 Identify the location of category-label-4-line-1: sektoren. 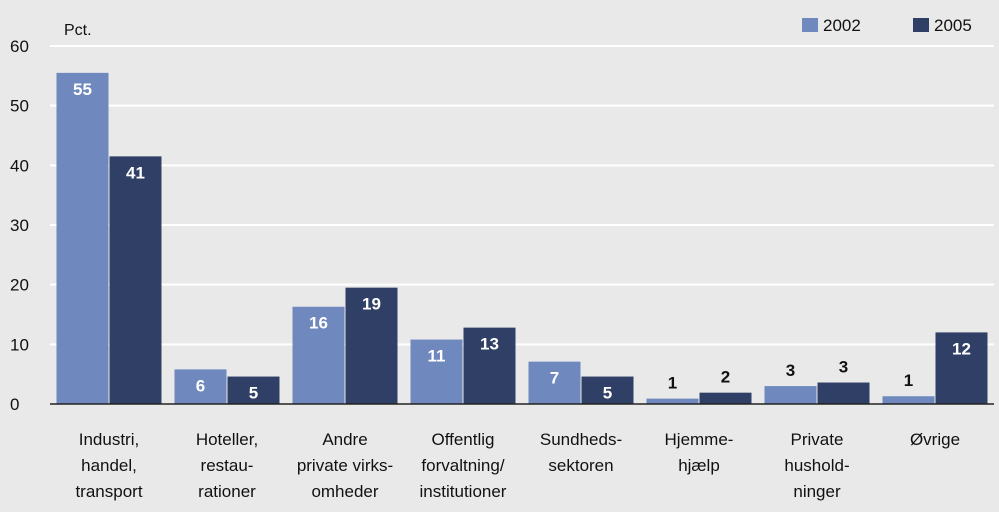
(580, 465).